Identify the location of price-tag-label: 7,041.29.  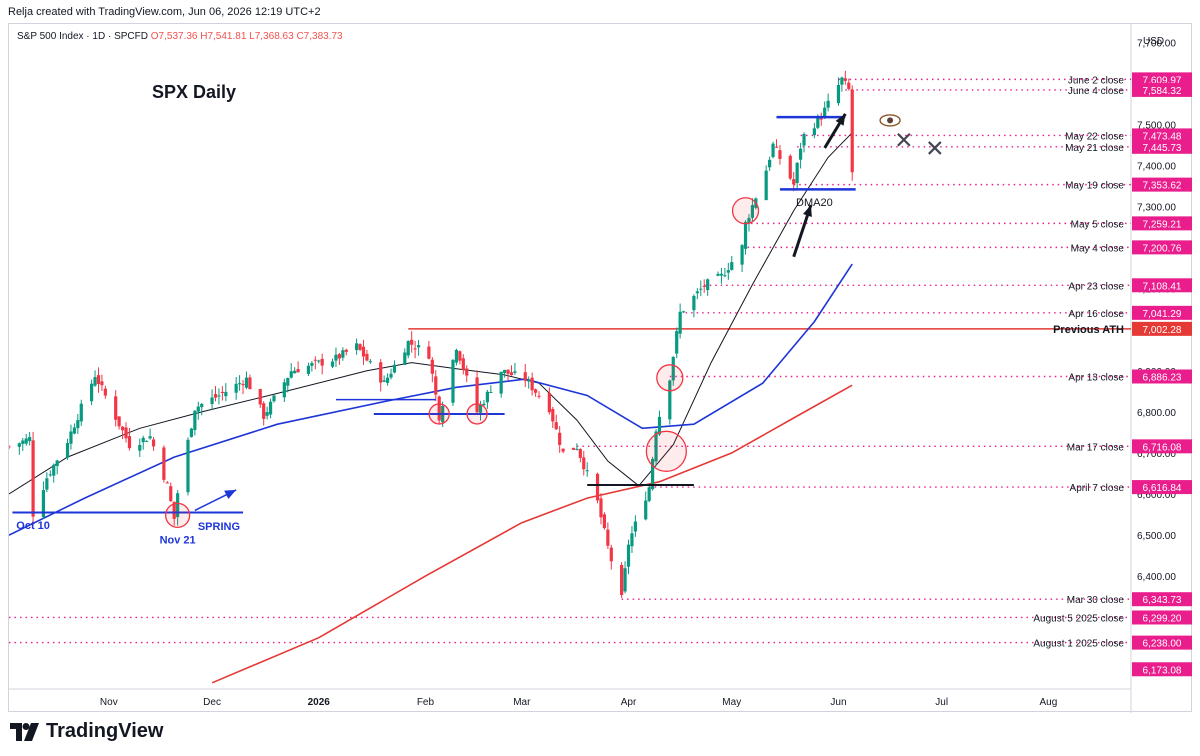
(1162, 314).